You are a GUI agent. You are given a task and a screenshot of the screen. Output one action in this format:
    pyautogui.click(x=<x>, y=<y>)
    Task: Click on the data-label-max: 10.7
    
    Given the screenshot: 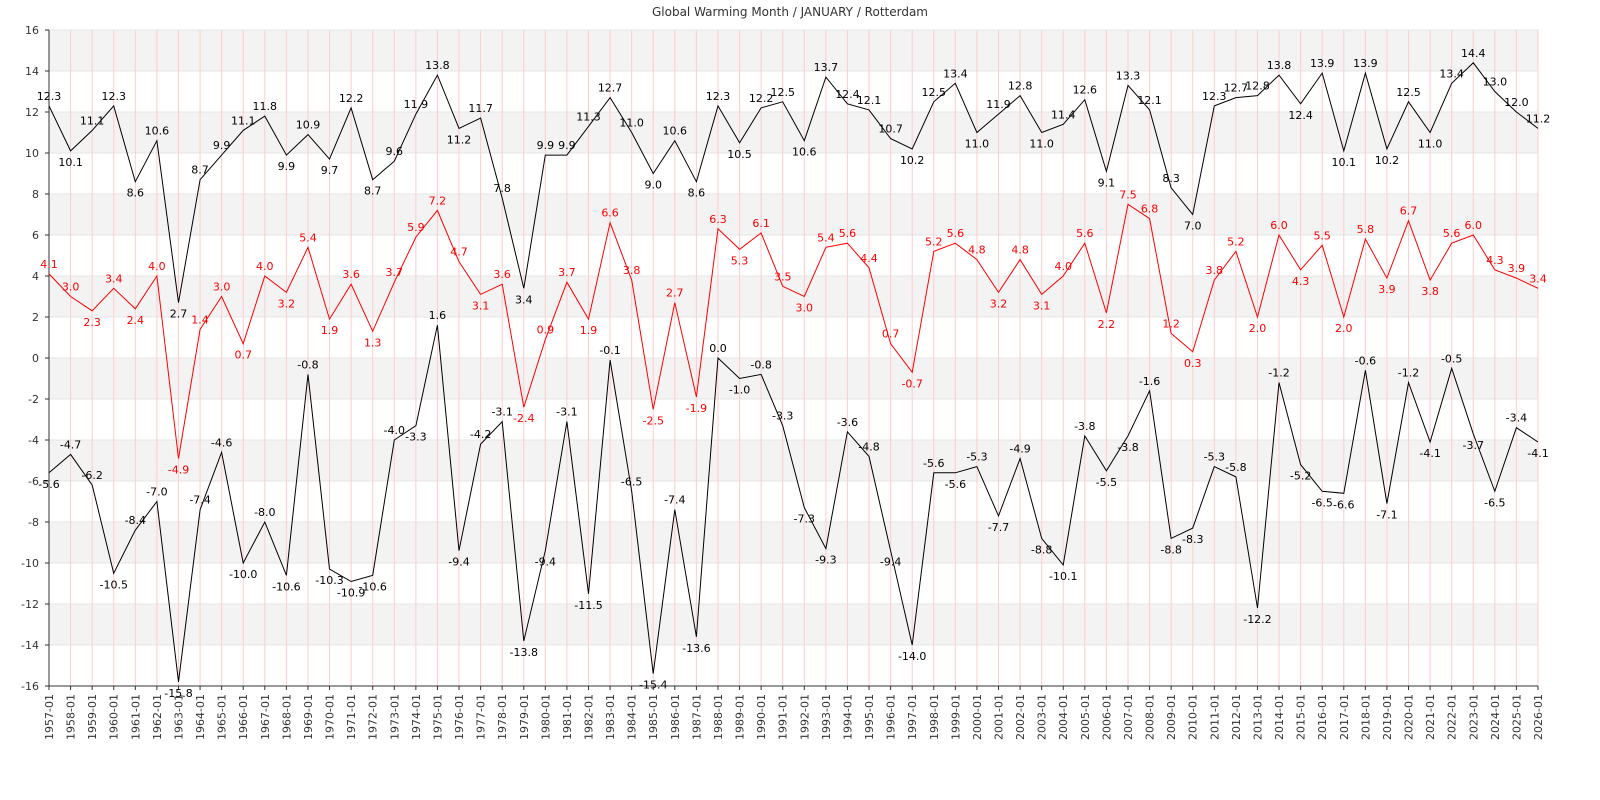 What is the action you would take?
    pyautogui.click(x=890, y=129)
    